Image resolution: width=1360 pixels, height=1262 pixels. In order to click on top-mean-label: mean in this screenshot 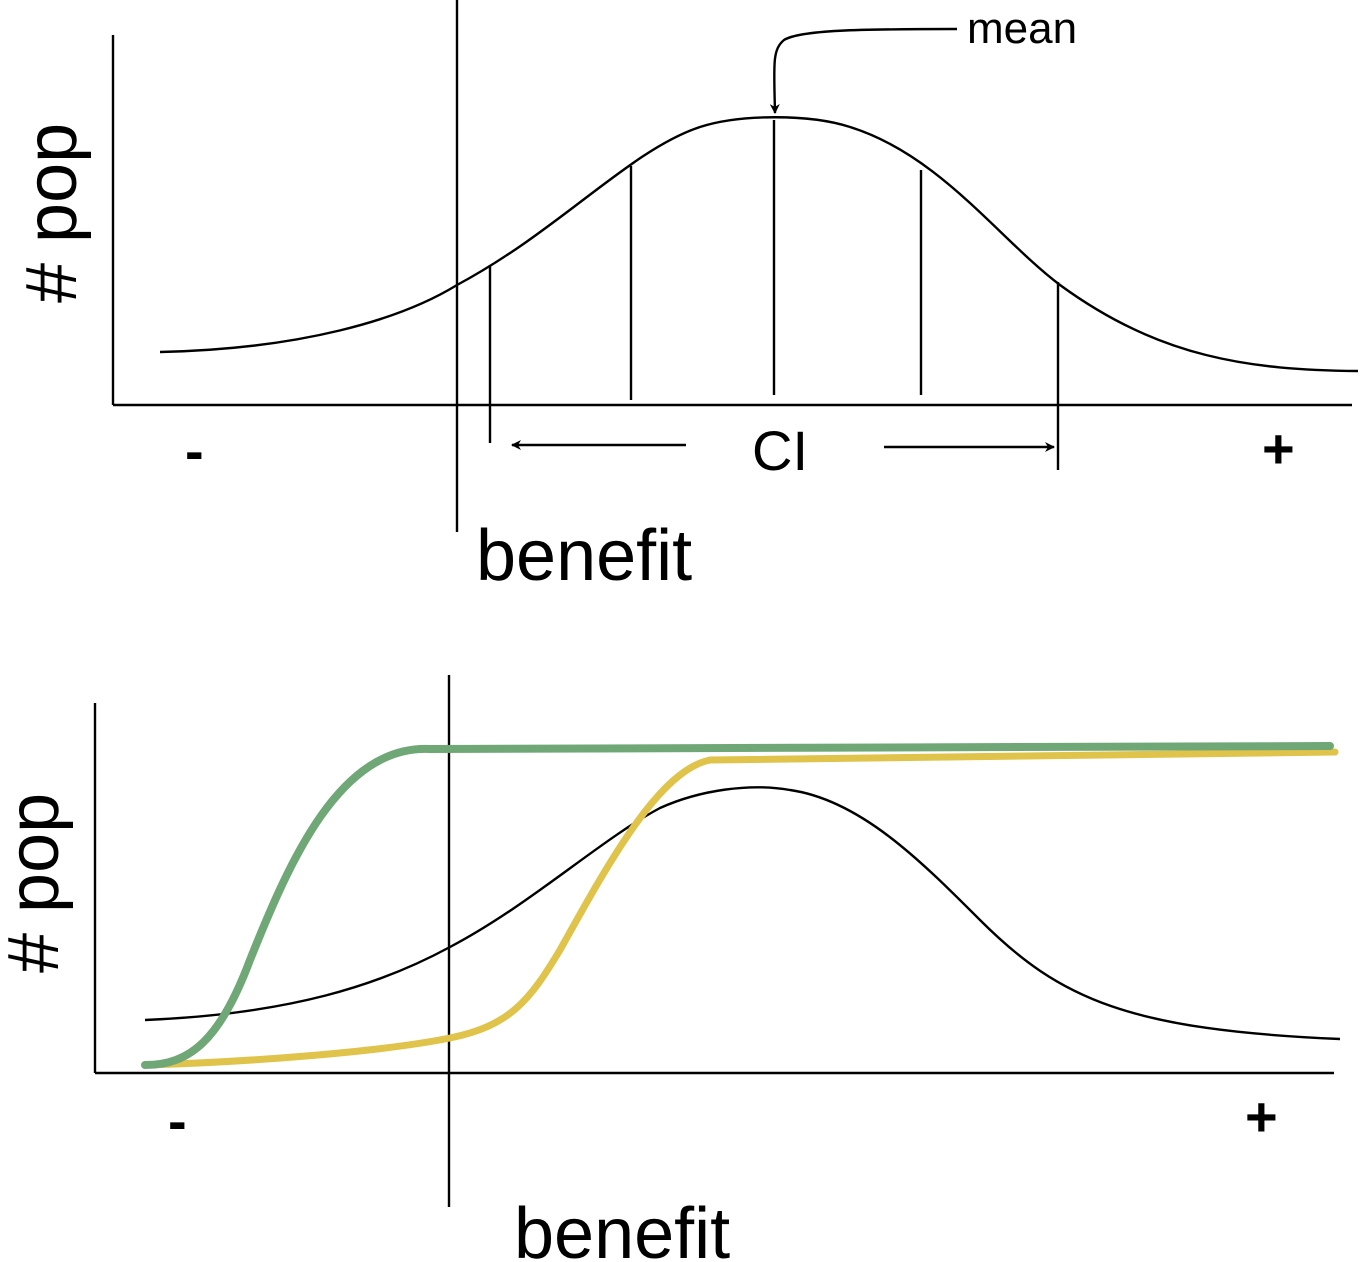, I will do `click(1022, 28)`.